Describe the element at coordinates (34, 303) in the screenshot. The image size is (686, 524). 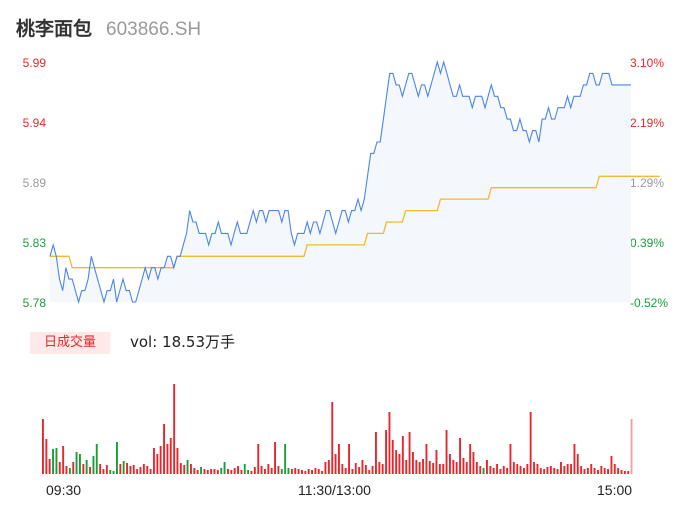
I see `price-tick-4: 5.78` at that location.